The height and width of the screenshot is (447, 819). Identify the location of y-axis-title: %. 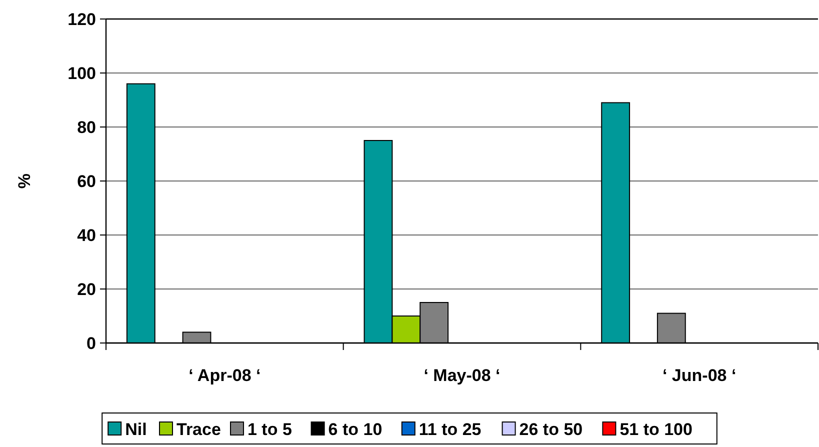
(24, 181).